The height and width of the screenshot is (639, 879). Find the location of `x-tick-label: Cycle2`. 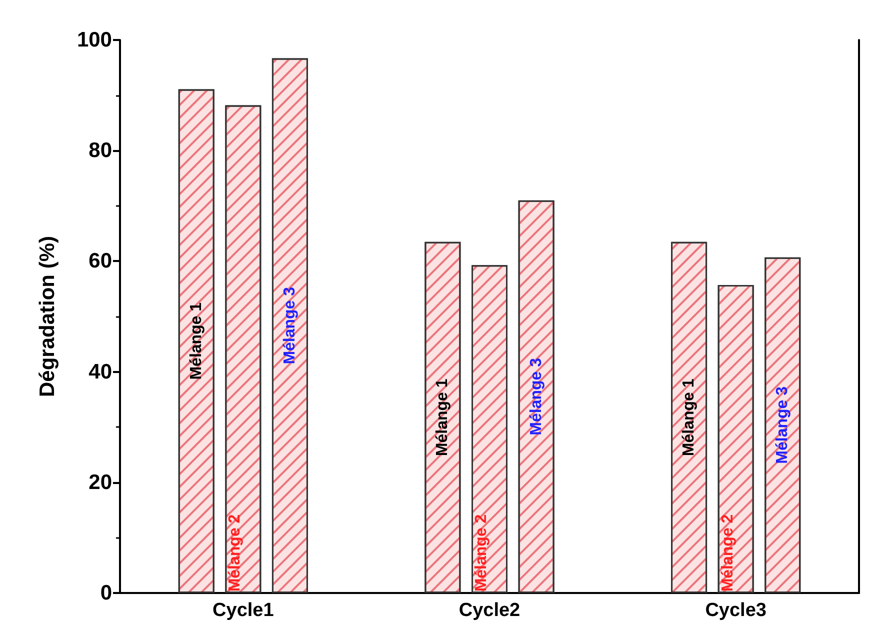

x-tick-label: Cycle2 is located at coordinates (489, 610).